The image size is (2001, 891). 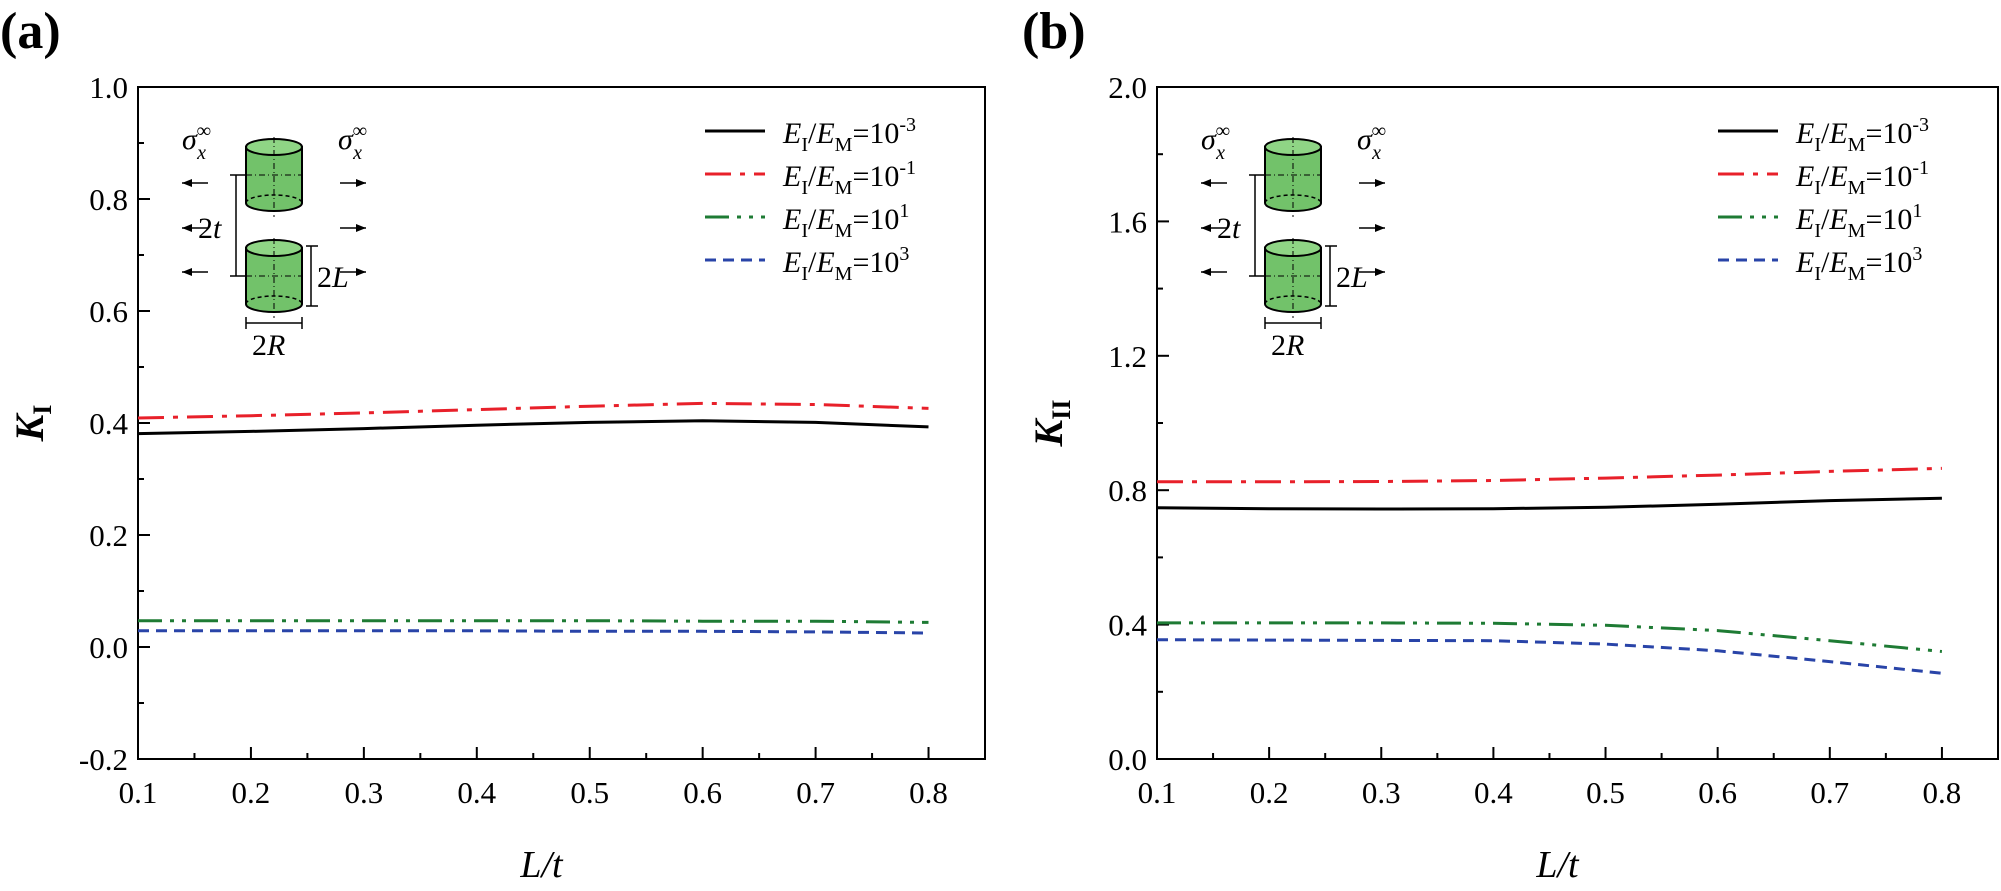 I want to click on y-tick-label: 0.6, so click(x=108, y=311).